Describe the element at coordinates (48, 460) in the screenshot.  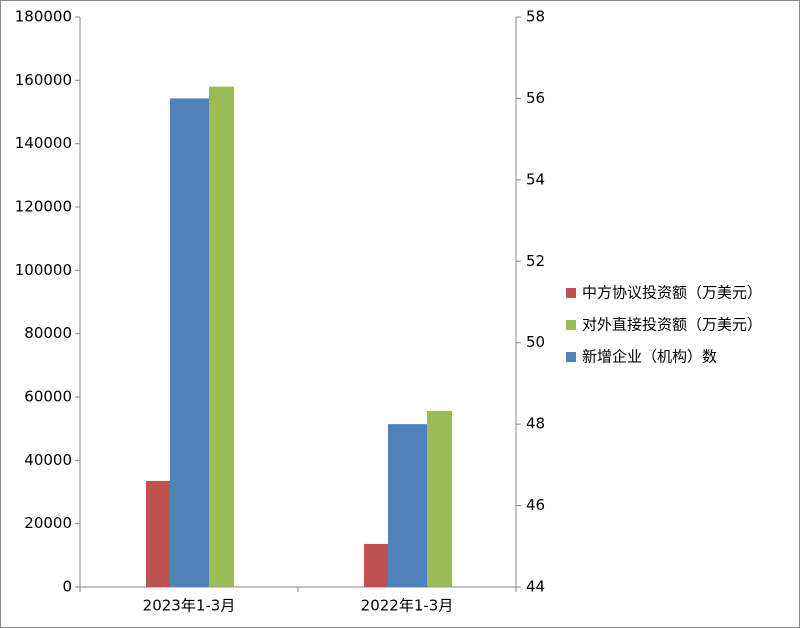
I see `y-tick-label: 40000` at that location.